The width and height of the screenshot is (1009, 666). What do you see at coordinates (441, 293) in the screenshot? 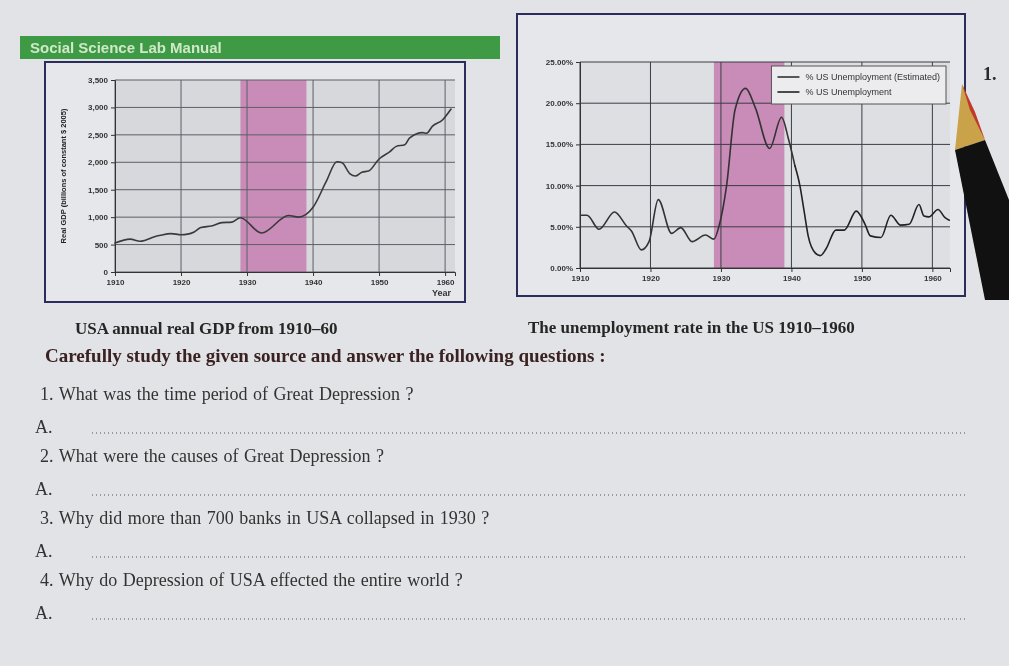
I see `x-axis-title: Year` at bounding box center [441, 293].